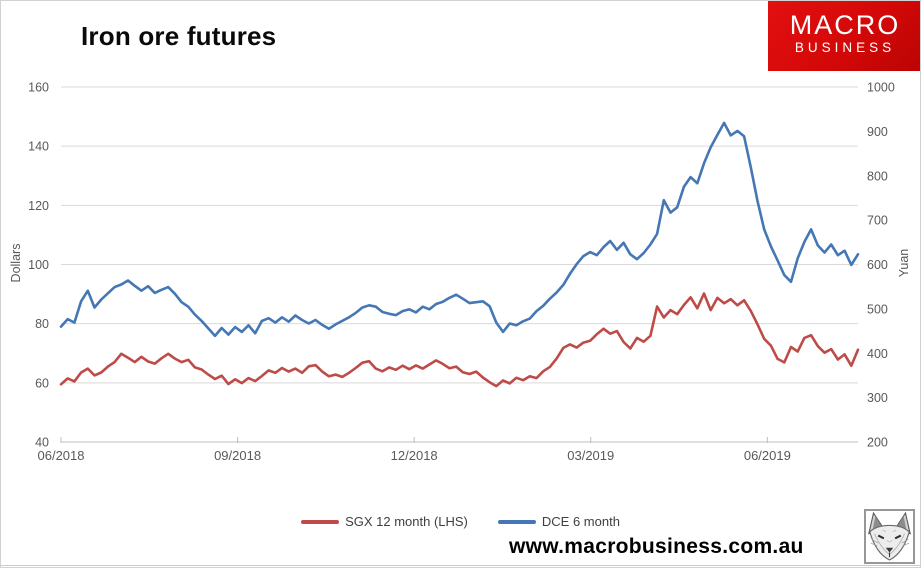 The image size is (921, 568). What do you see at coordinates (877, 132) in the screenshot?
I see `right-axis-tick-label: 900` at bounding box center [877, 132].